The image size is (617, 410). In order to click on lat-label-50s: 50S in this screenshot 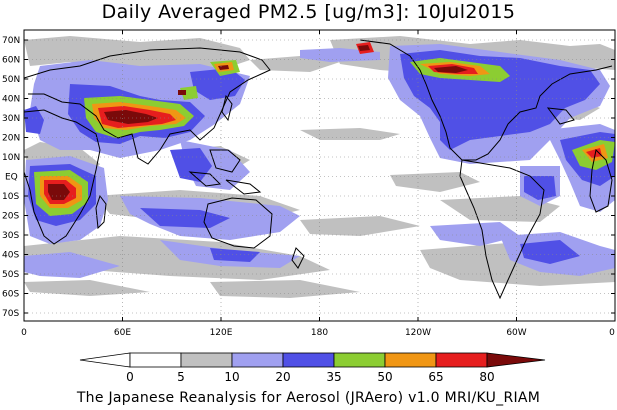, I will do `click(10, 275)`.